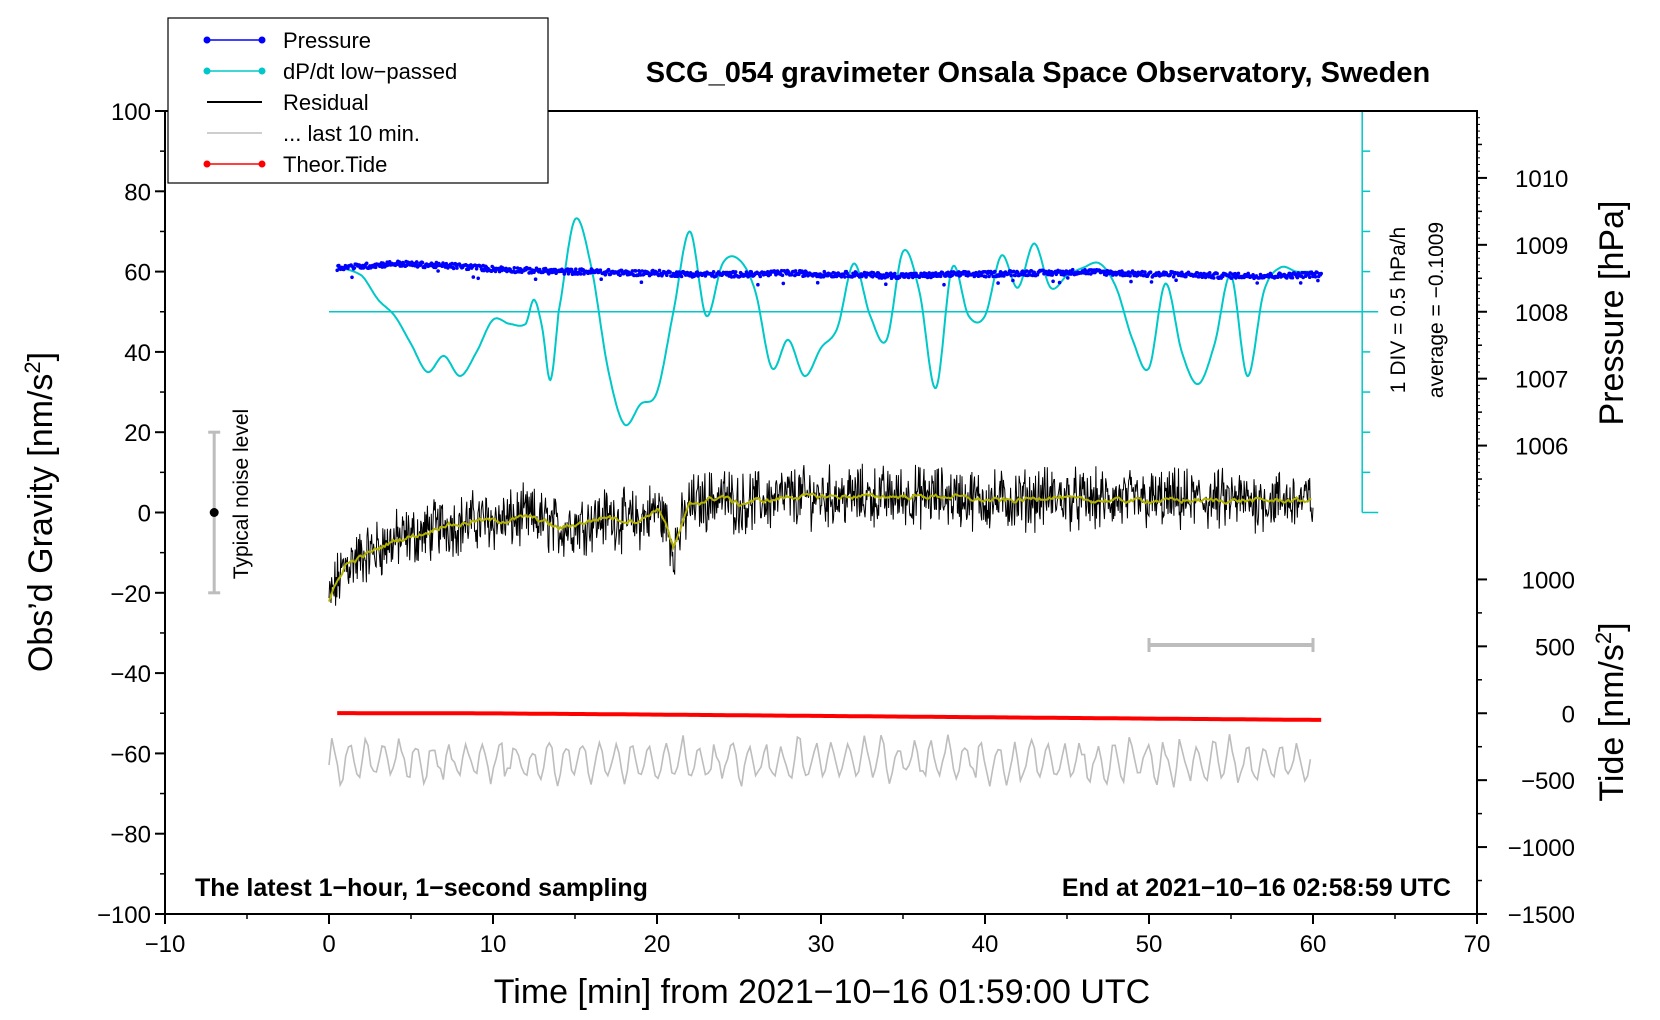  I want to click on tide-tick-label: −500, so click(1548, 781).